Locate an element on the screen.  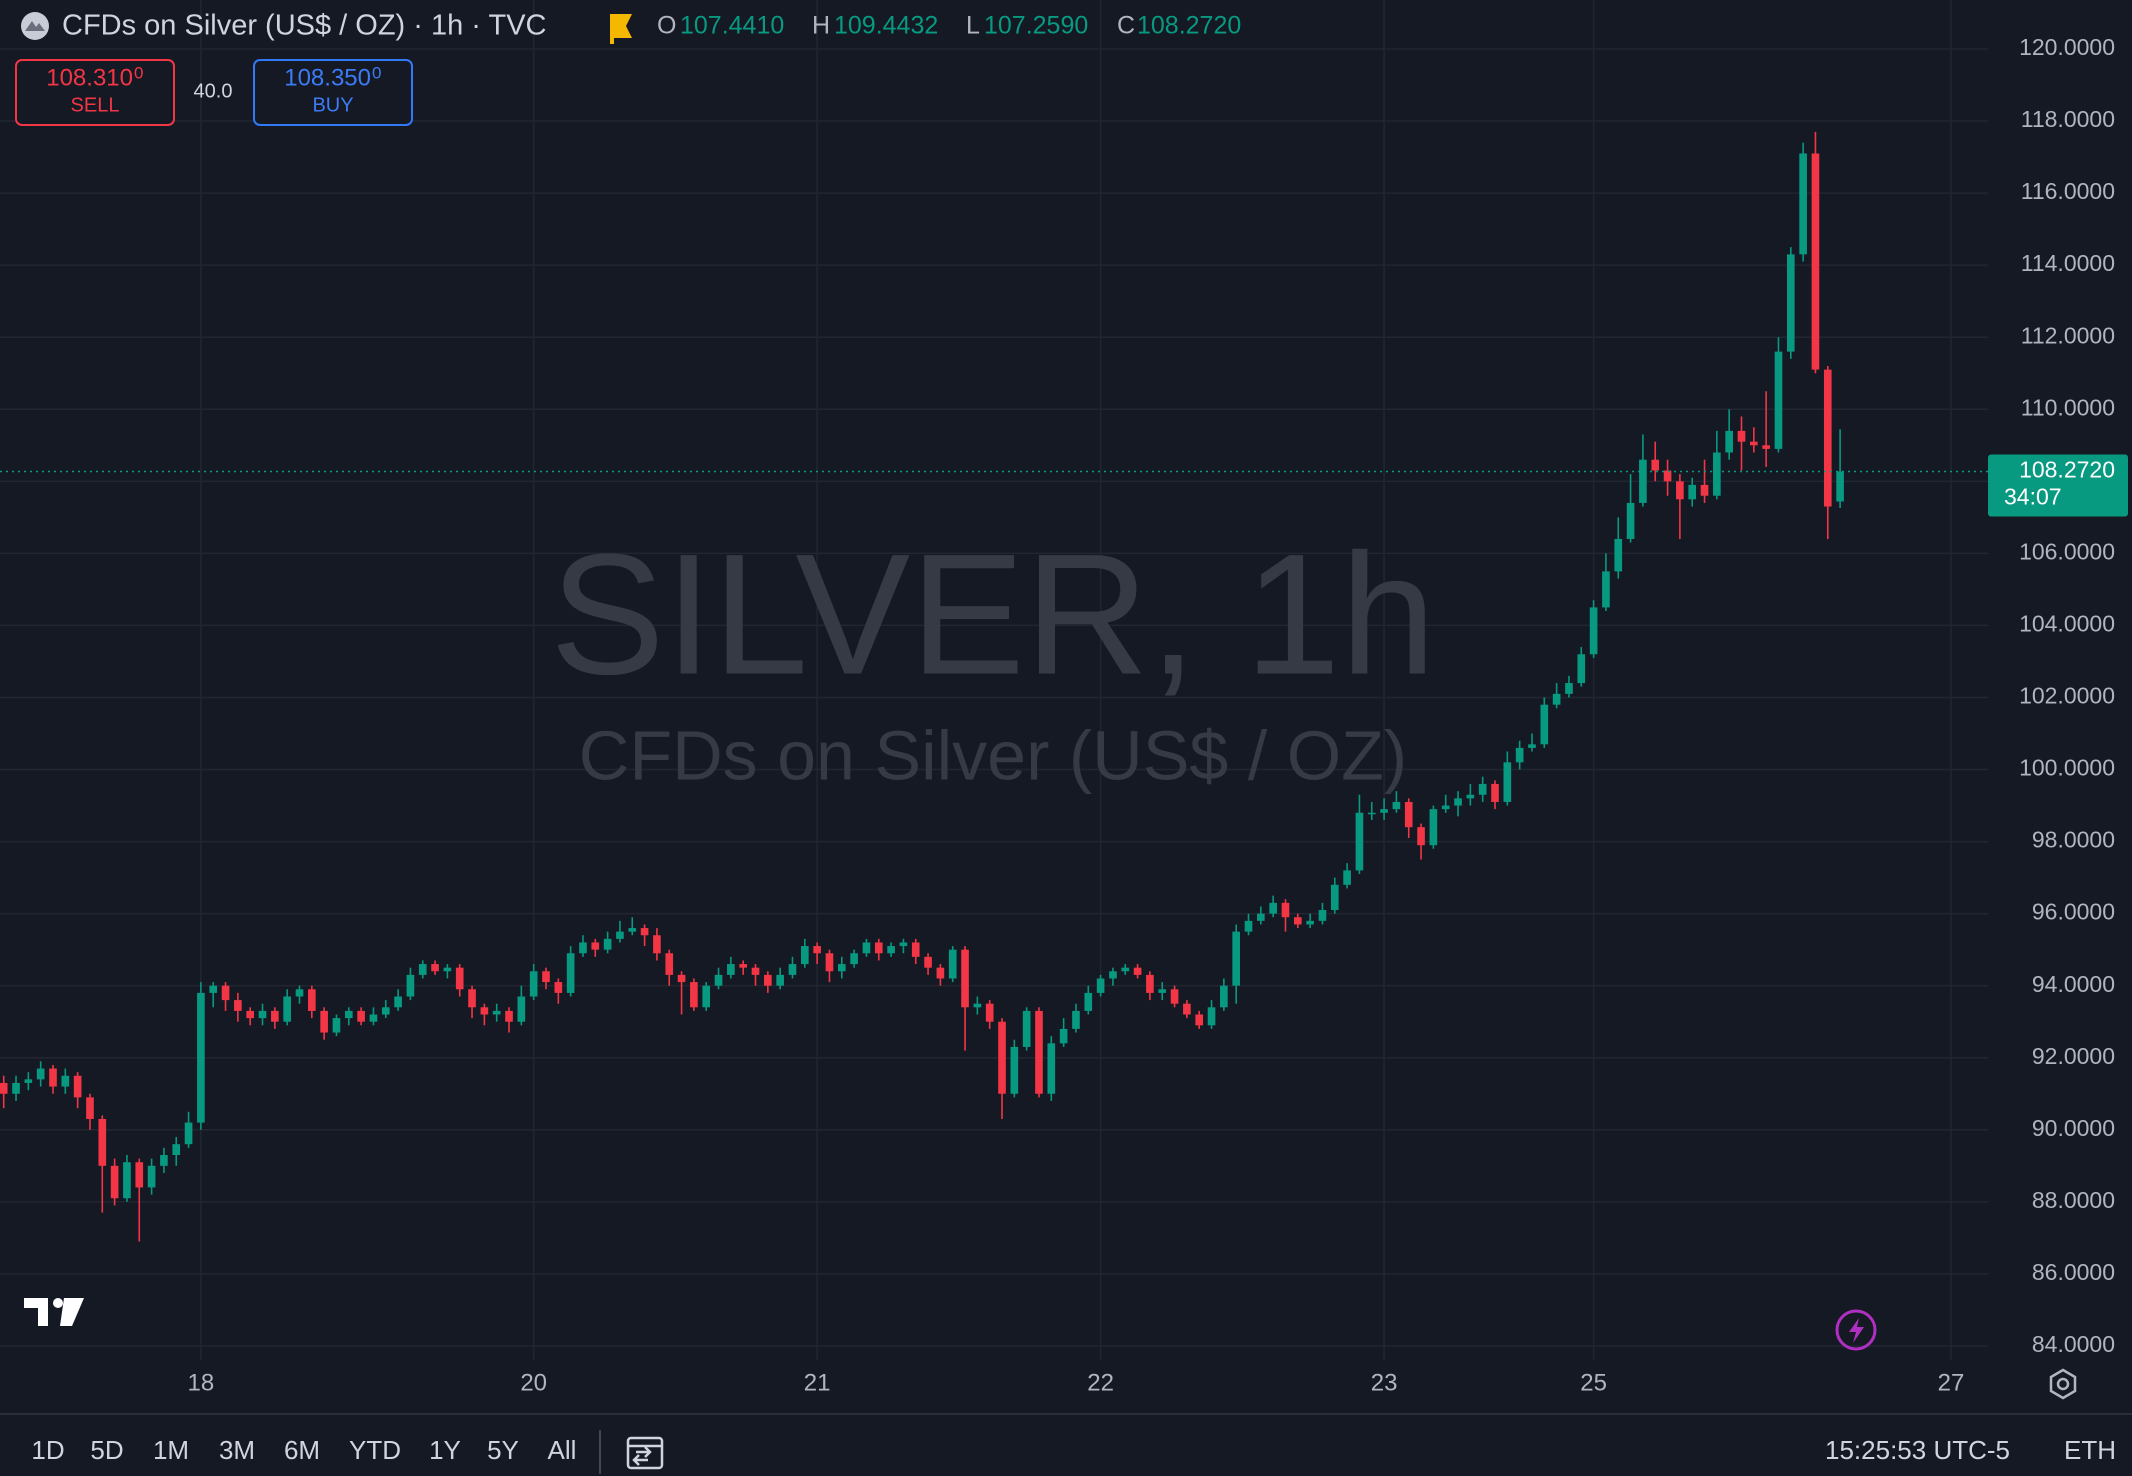
range-button: 5Y is located at coordinates (503, 1450).